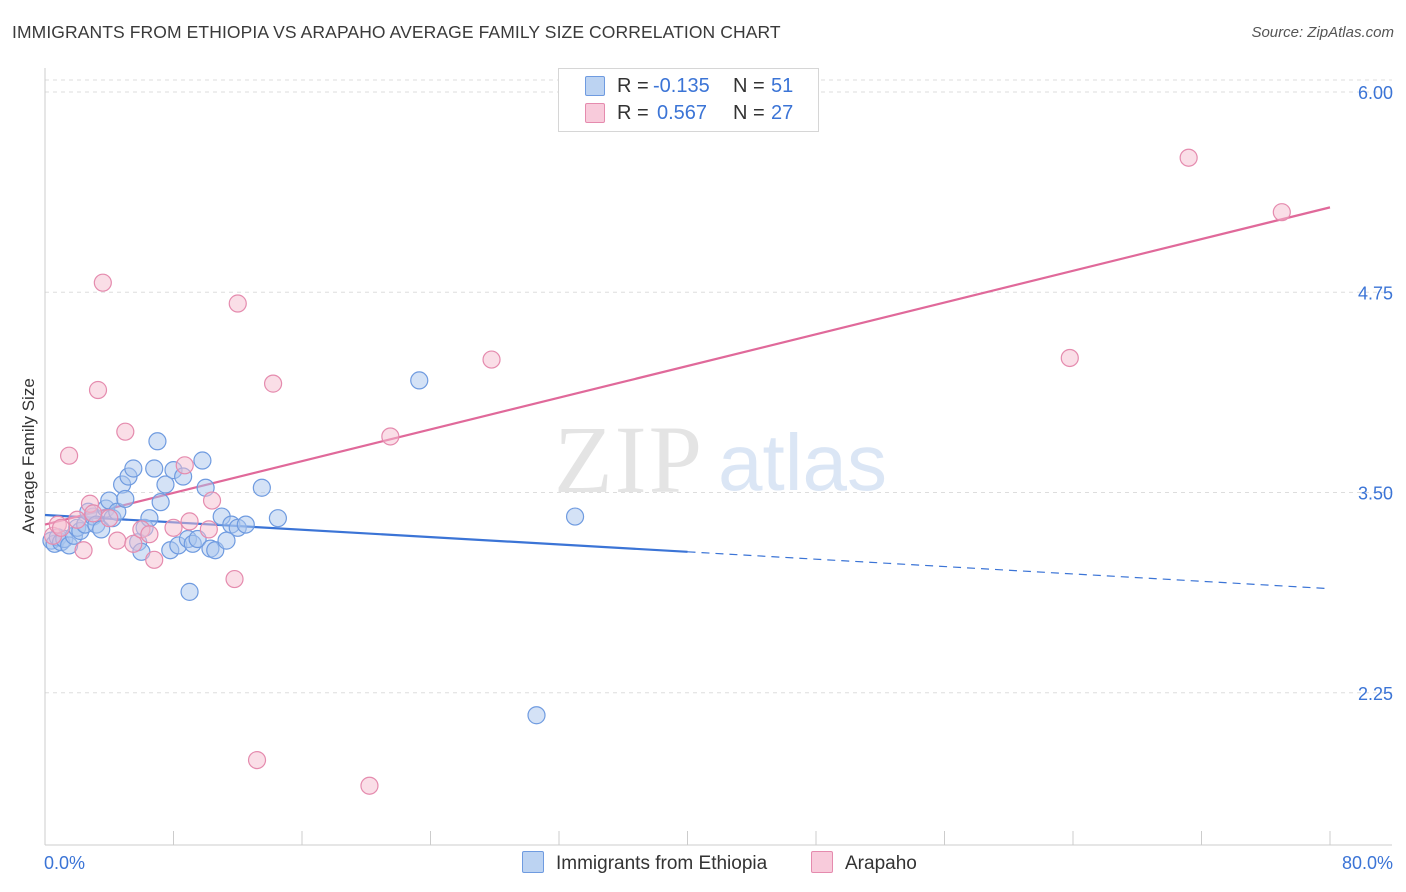 The width and height of the screenshot is (1406, 892). What do you see at coordinates (881, 863) in the screenshot?
I see `legend-label-arapaho: Arapaho` at bounding box center [881, 863].